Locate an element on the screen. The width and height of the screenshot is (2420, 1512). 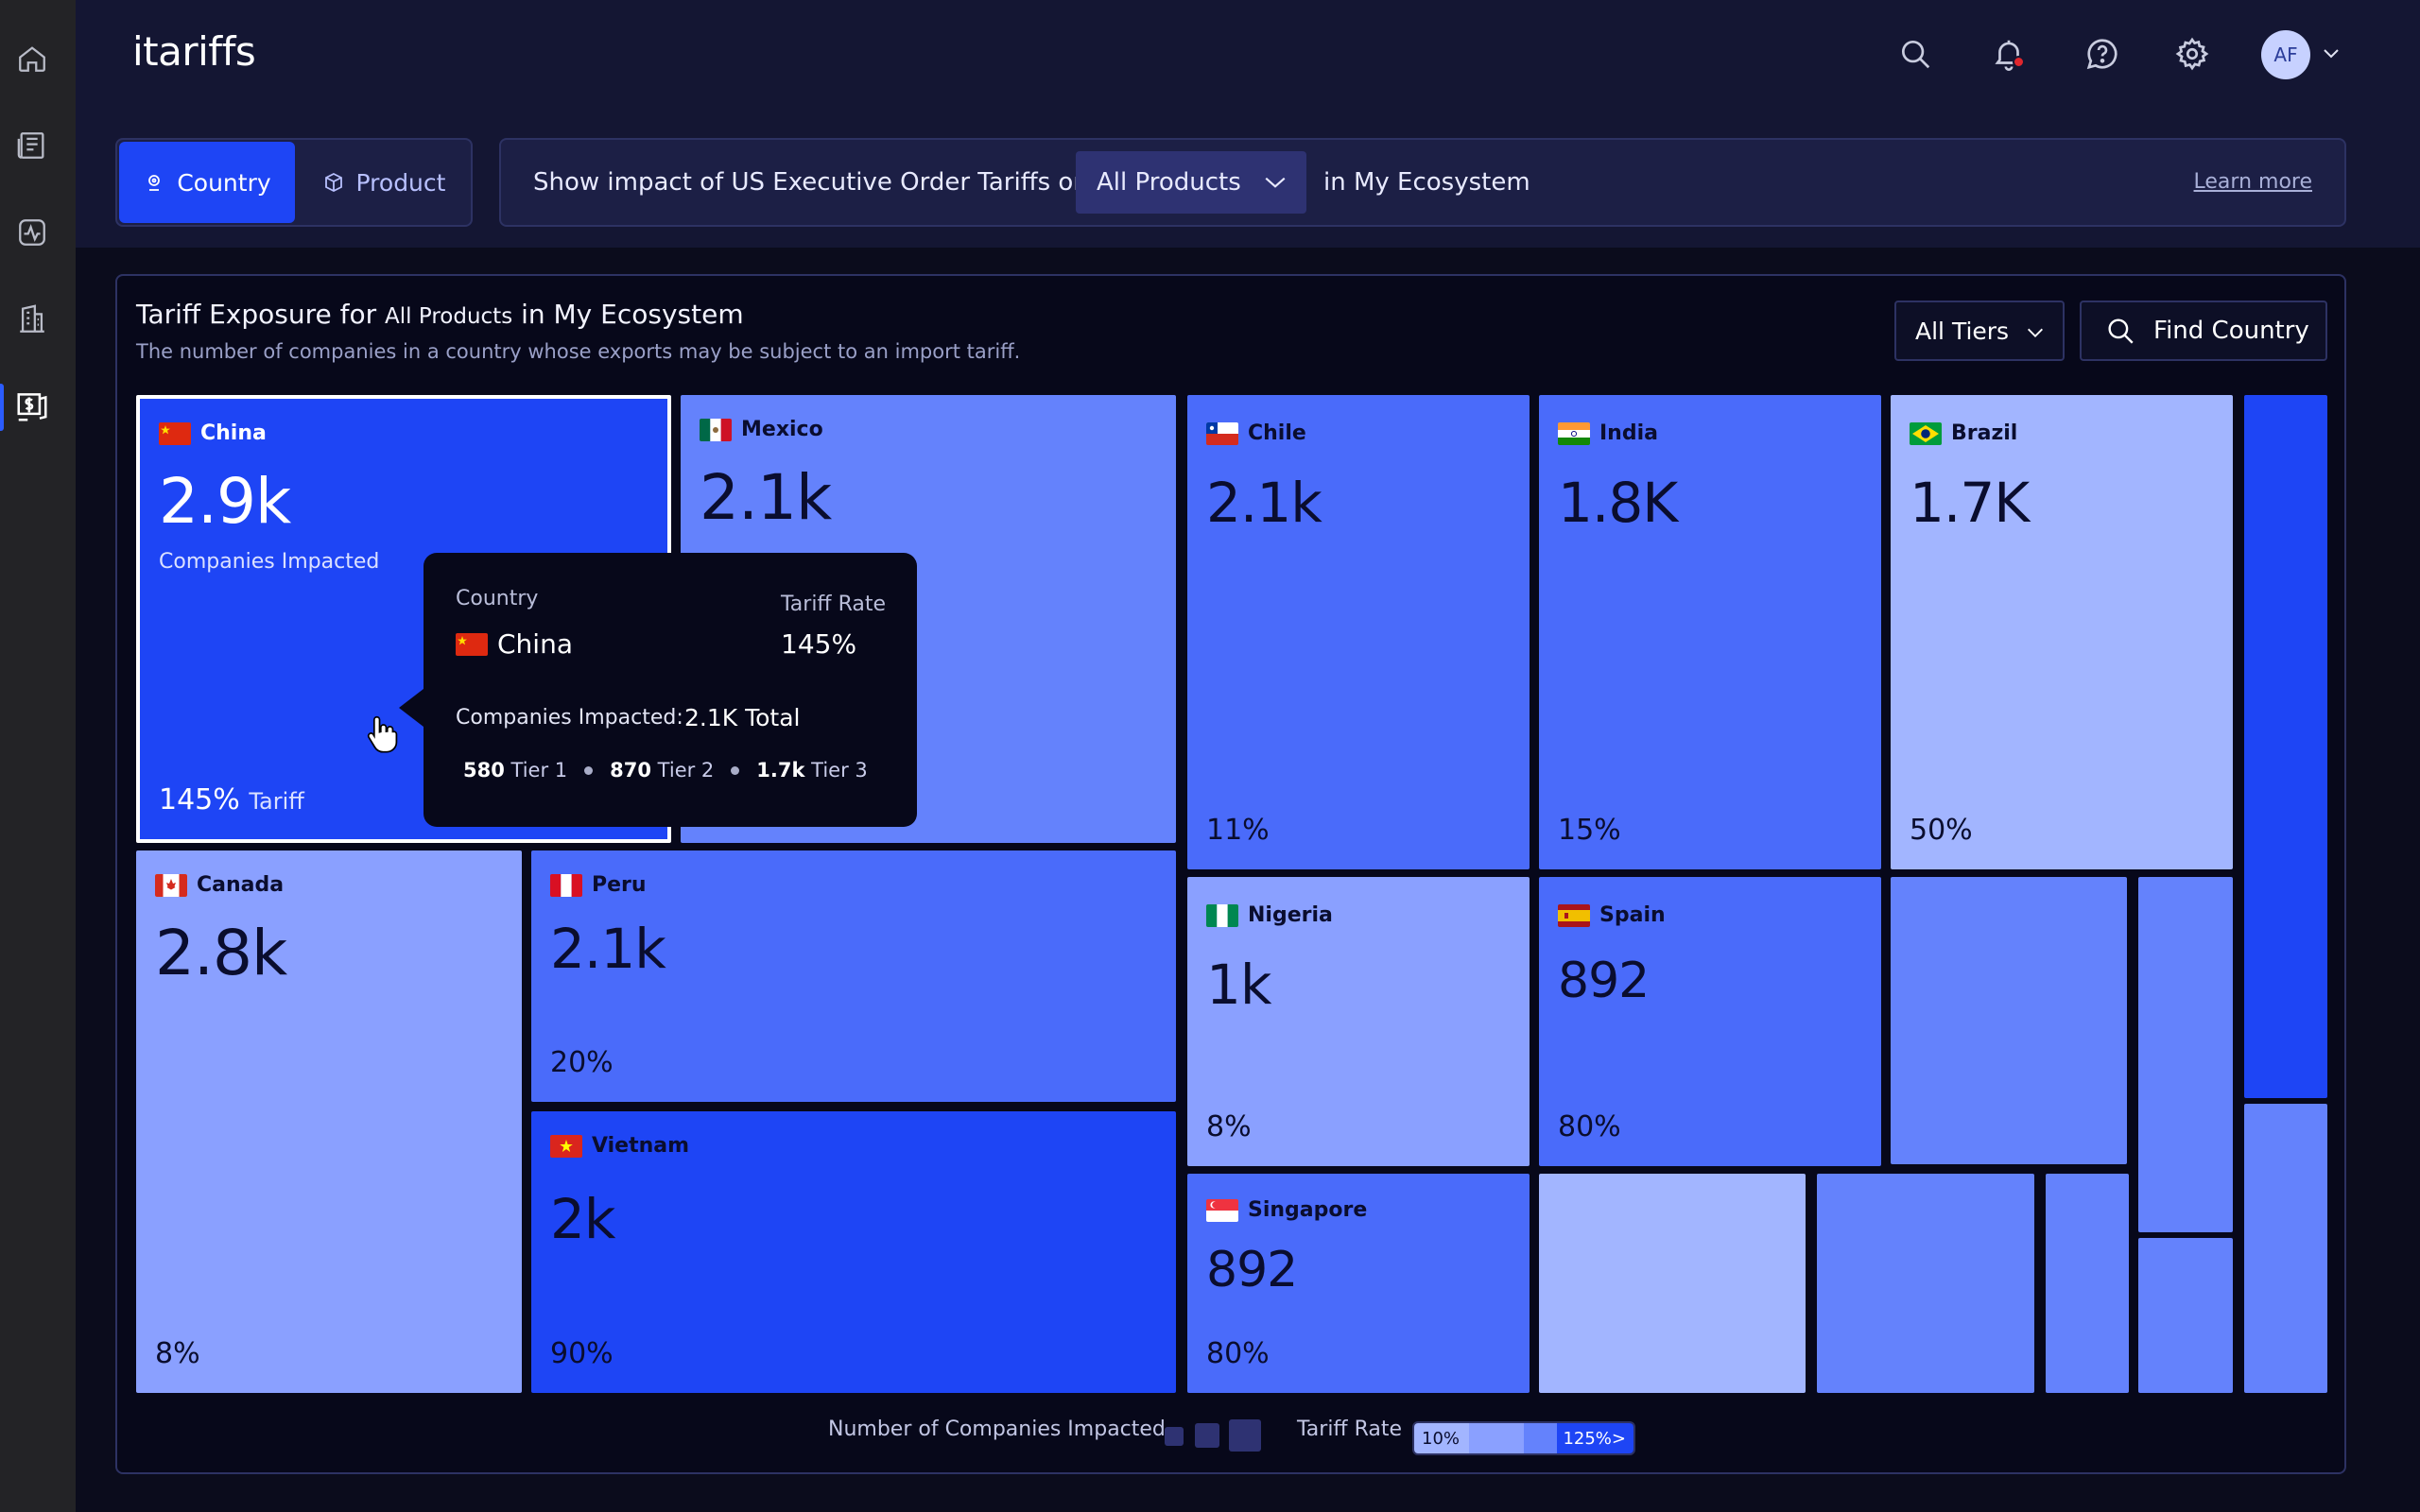
learn-more-link: Learn more is located at coordinates (2252, 182).